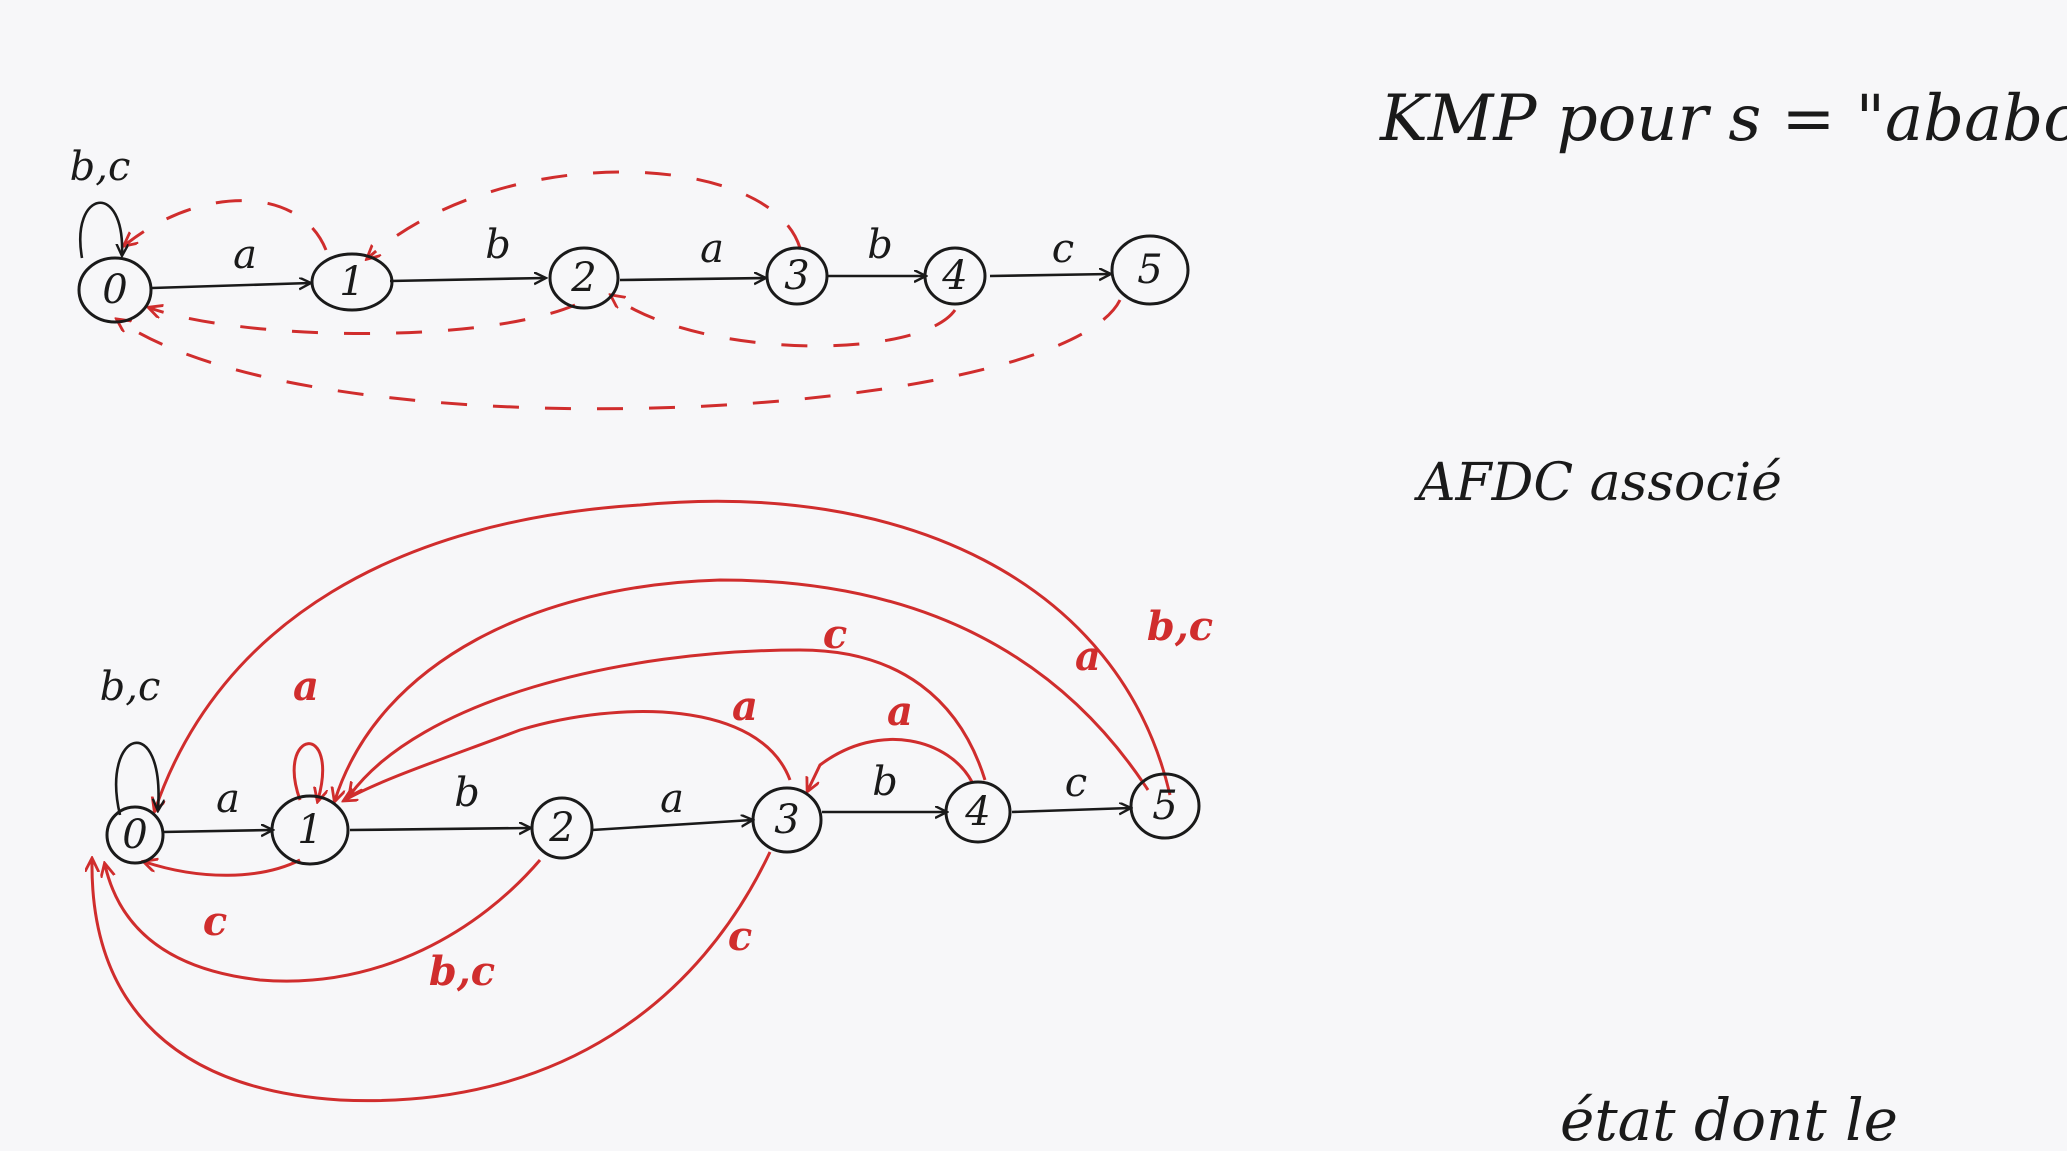 The image size is (2067, 1151). What do you see at coordinates (745, 706) in the screenshot?
I see `afdc-edge-label-3-1: a` at bounding box center [745, 706].